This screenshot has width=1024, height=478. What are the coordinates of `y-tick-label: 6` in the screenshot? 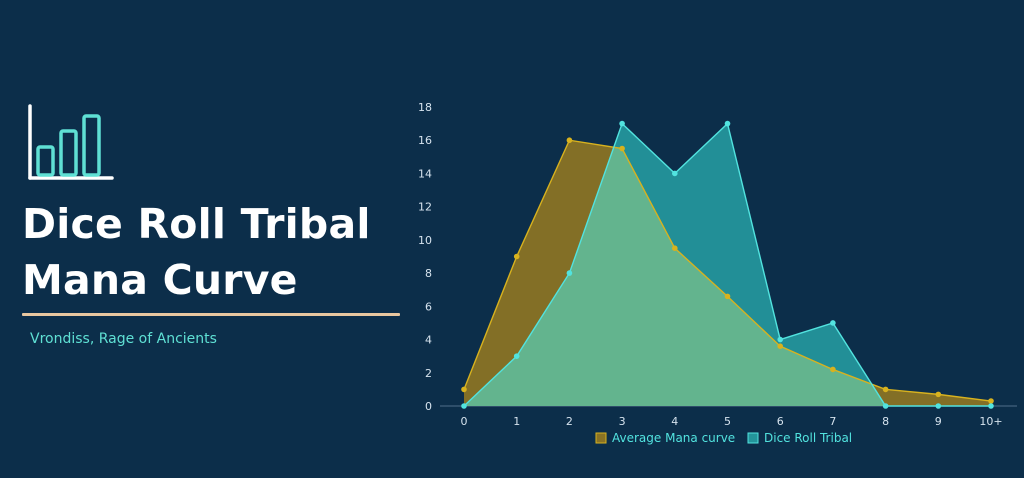 It's located at (428, 306).